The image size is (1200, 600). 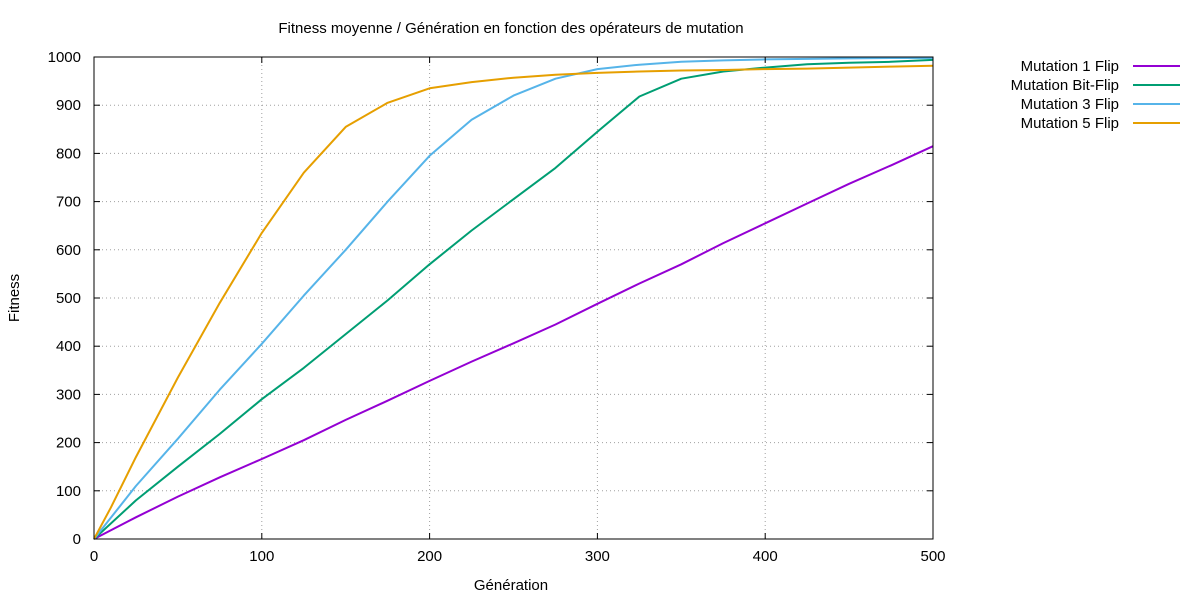 What do you see at coordinates (64, 57) in the screenshot?
I see `y-tick-label: 1000` at bounding box center [64, 57].